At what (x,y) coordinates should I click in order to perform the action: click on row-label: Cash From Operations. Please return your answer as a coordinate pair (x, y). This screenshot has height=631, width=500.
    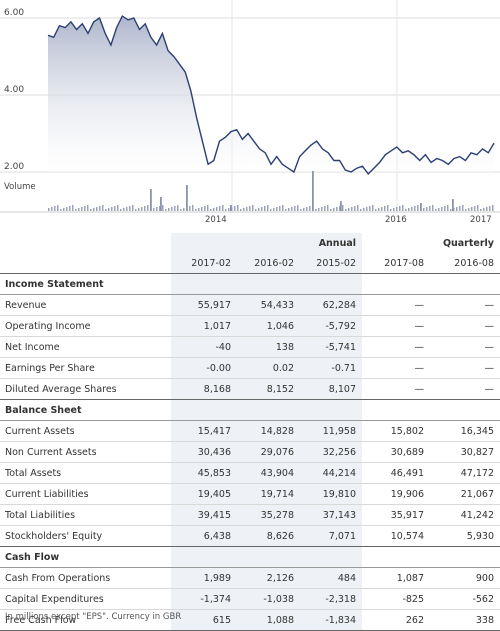
    Looking at the image, I should click on (85, 578).